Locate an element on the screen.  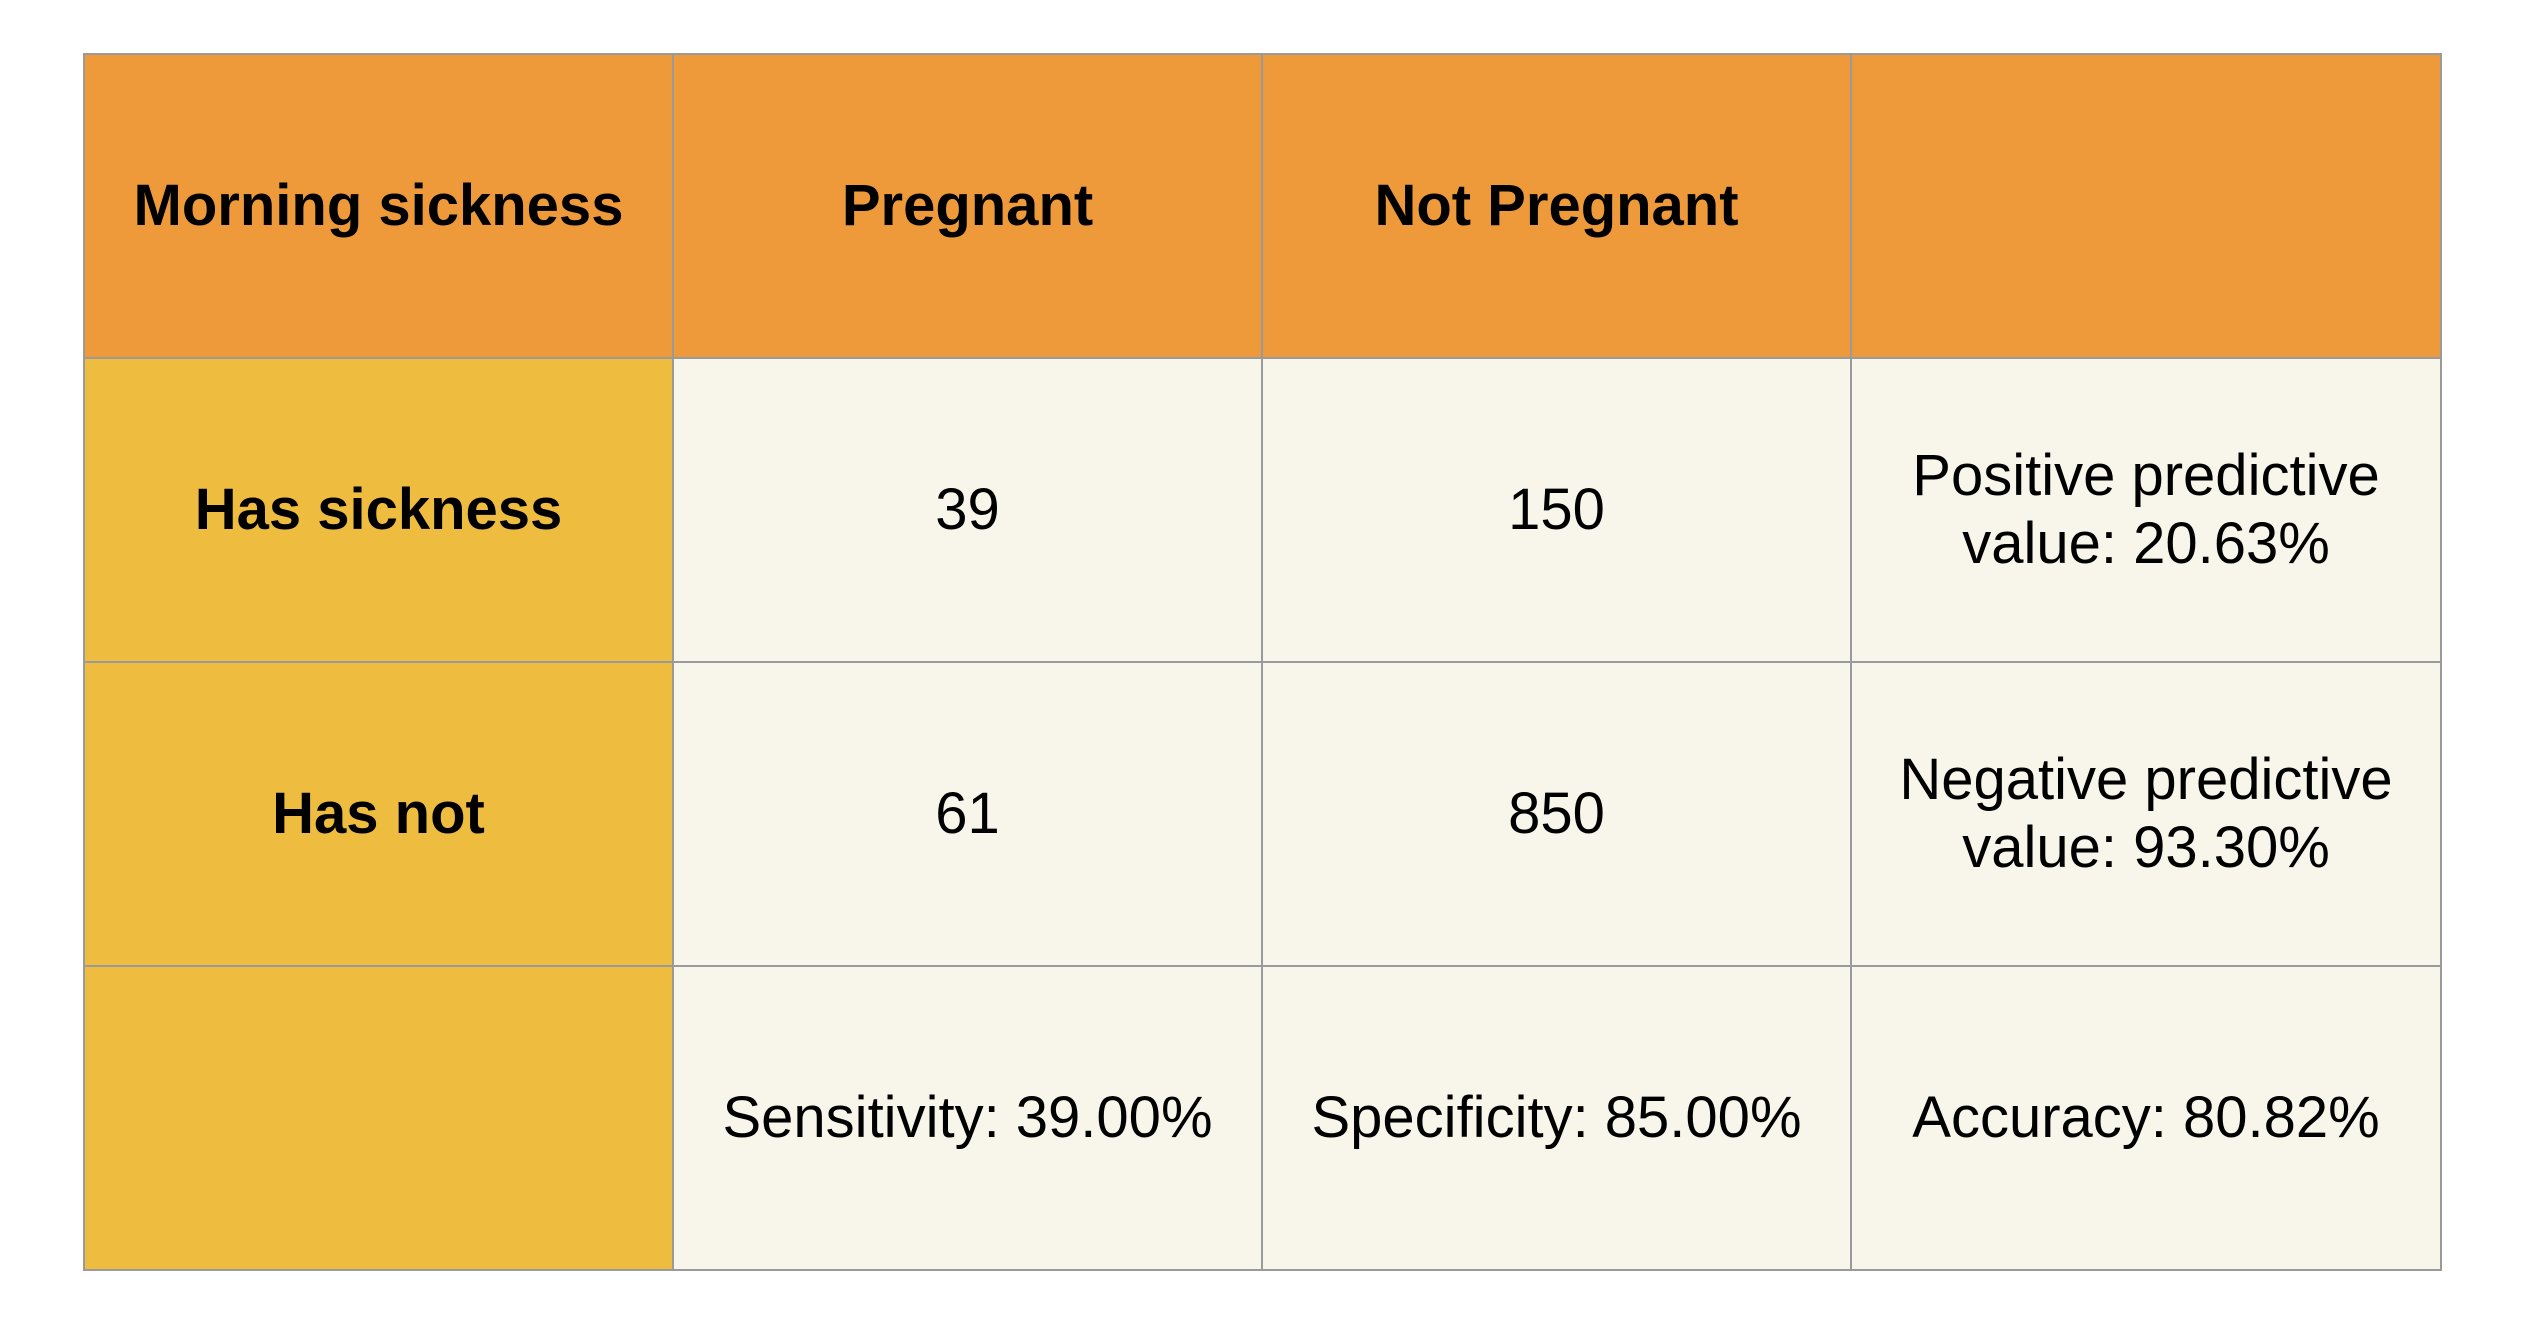
not-pregnant-column-header: Not Pregnant is located at coordinates (1556, 206).